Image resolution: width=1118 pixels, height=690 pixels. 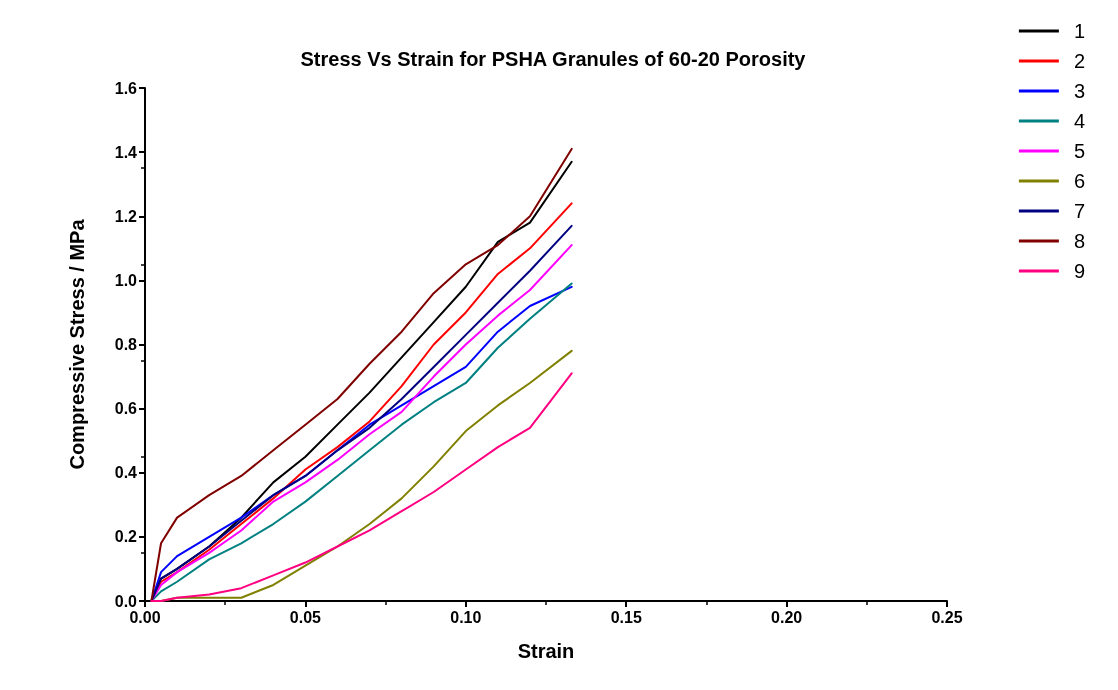 What do you see at coordinates (126, 88) in the screenshot?
I see `y-tick-label: 1.6` at bounding box center [126, 88].